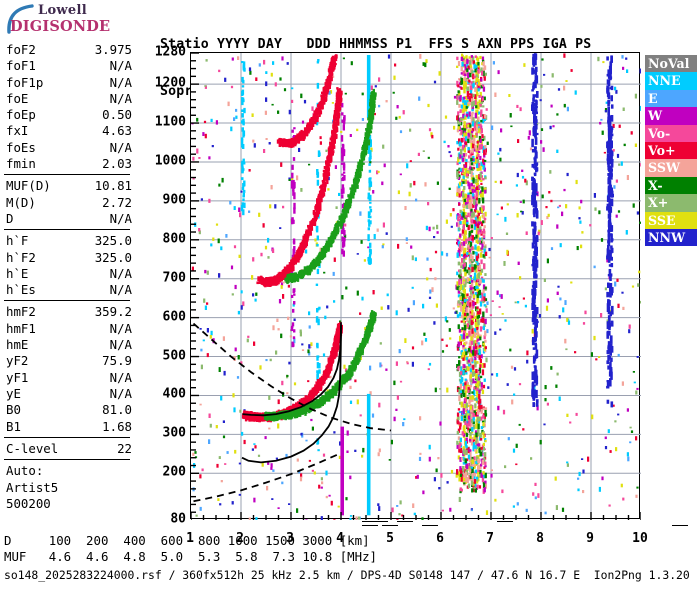  What do you see at coordinates (70, 394) in the screenshot?
I see `param-row-ye: yE N/A` at bounding box center [70, 394].